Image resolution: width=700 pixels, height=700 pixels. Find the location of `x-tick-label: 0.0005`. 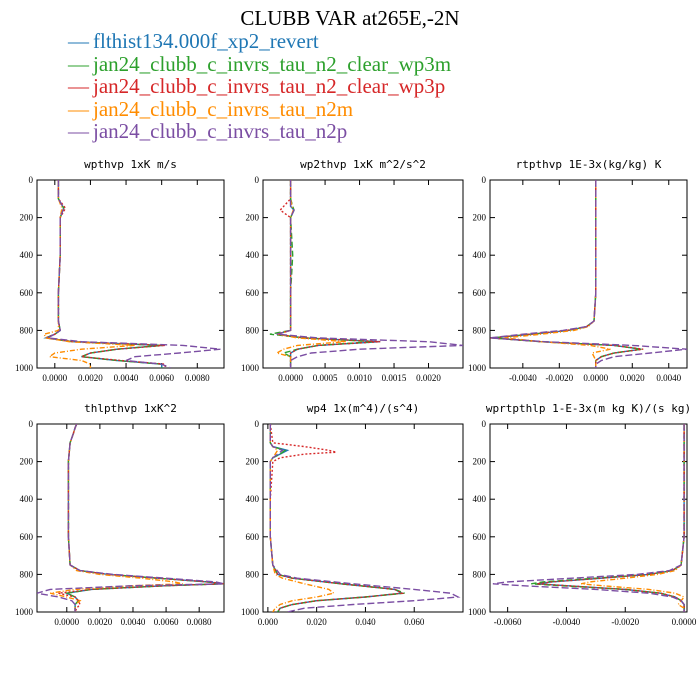

x-tick-label: 0.0005 is located at coordinates (325, 378).